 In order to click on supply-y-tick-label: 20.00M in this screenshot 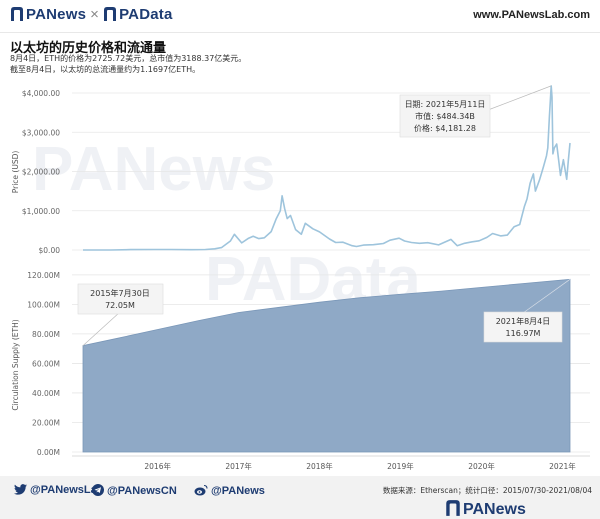, I will do `click(46, 422)`.